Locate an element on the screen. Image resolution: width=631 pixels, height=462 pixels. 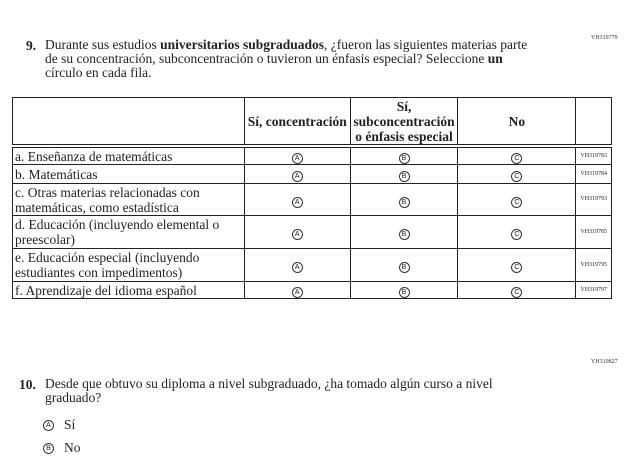
option-label: Sí is located at coordinates (70, 424).